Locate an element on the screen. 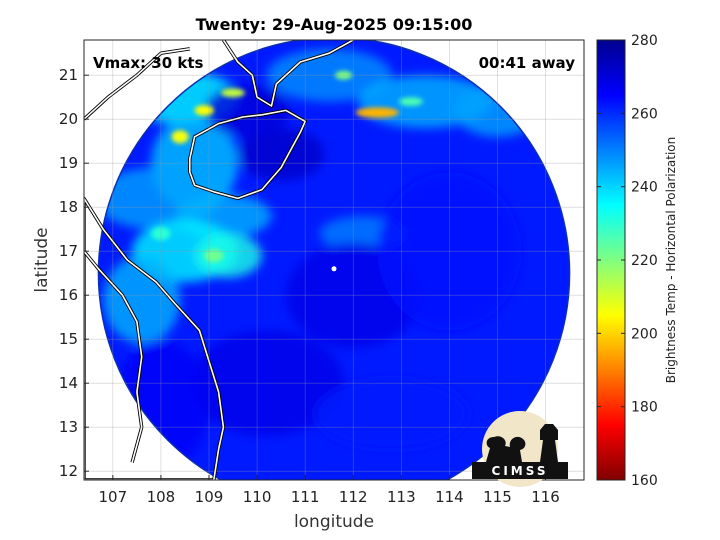 This screenshot has width=720, height=540. time-offset-annotation: 00:41 away is located at coordinates (527, 63).